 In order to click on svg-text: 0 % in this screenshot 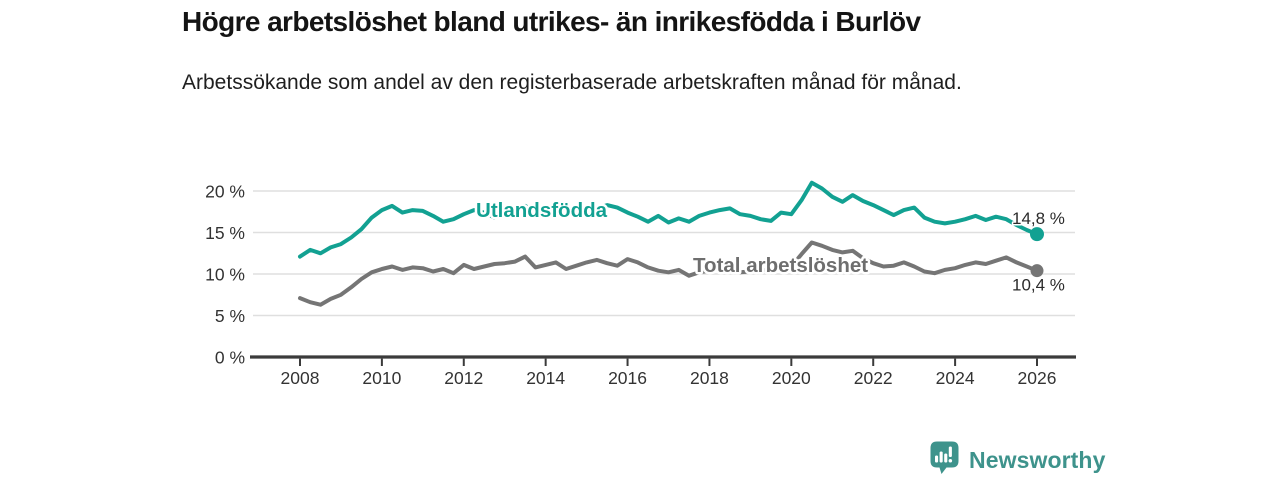, I will do `click(230, 358)`.